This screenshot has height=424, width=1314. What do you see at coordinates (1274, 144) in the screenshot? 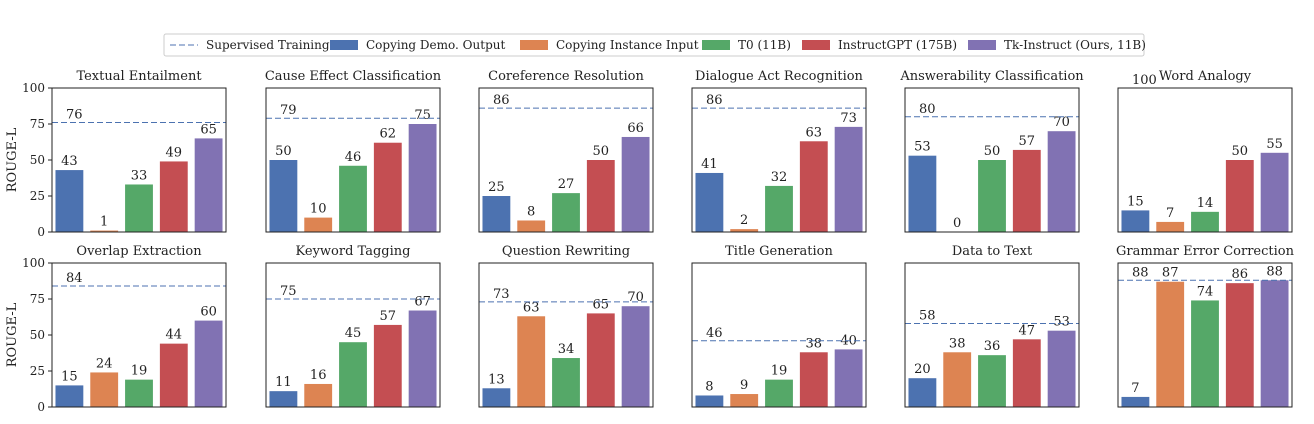
I see `bar-value-label: 55` at bounding box center [1274, 144].